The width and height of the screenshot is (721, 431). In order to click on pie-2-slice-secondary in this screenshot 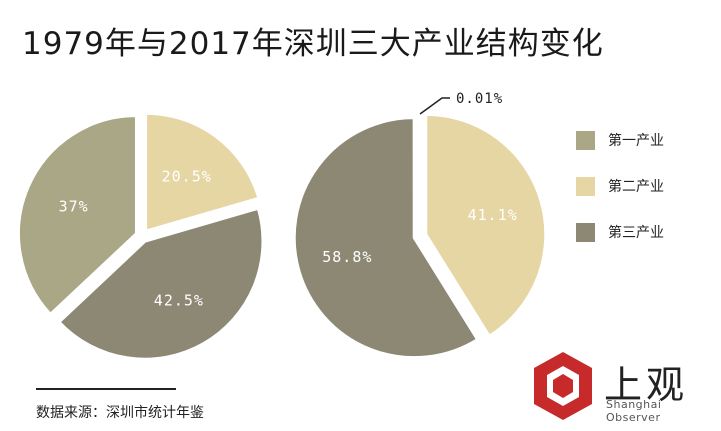, I will do `click(486, 225)`.